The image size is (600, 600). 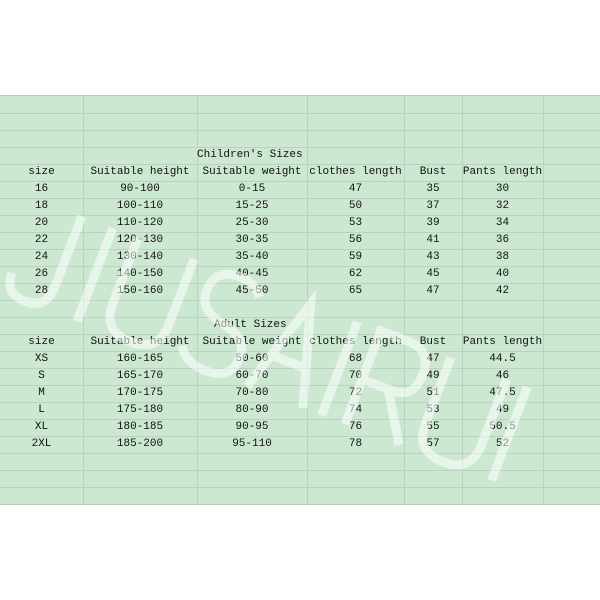 I want to click on table-cell: 43, so click(x=433, y=257).